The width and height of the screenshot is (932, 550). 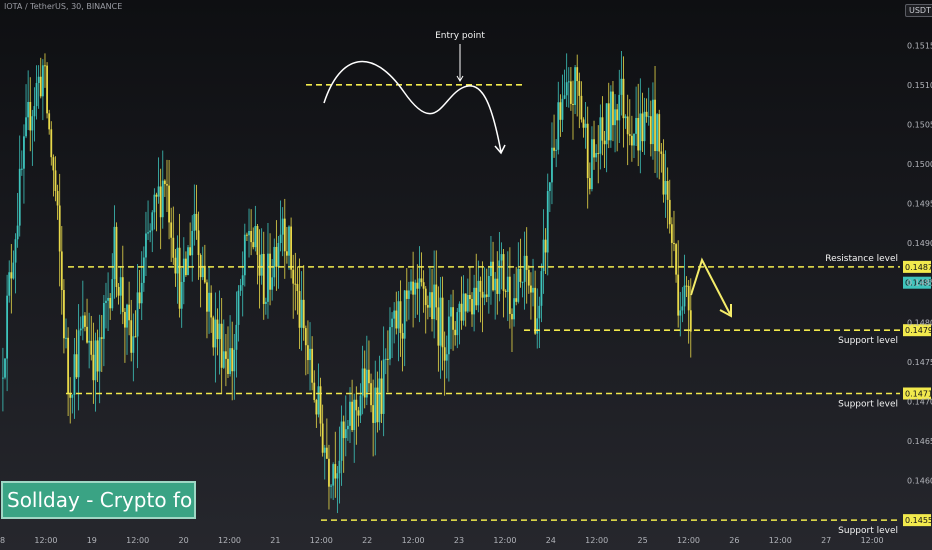 What do you see at coordinates (919, 362) in the screenshot?
I see `y-tick-label: 0.1475` at bounding box center [919, 362].